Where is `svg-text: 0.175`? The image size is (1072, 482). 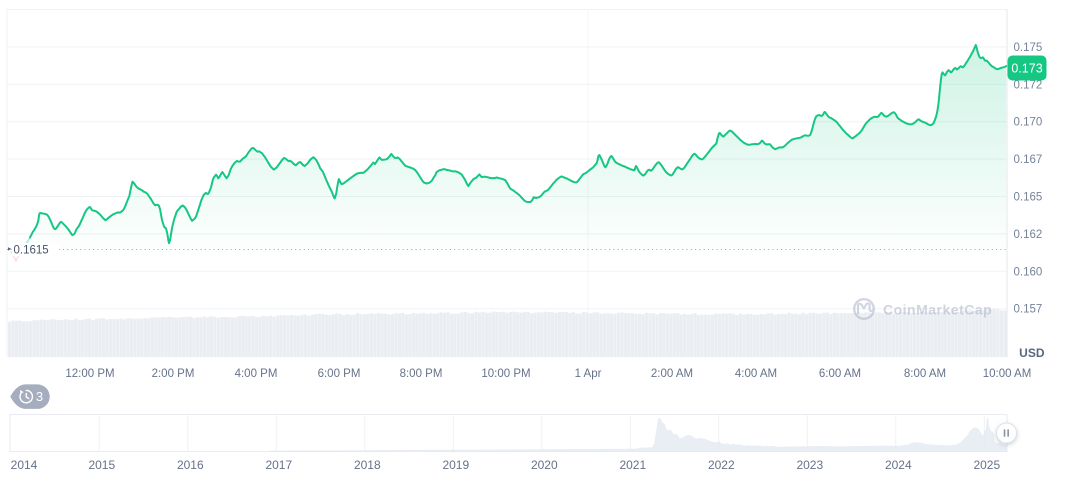 svg-text: 0.175 is located at coordinates (1028, 48).